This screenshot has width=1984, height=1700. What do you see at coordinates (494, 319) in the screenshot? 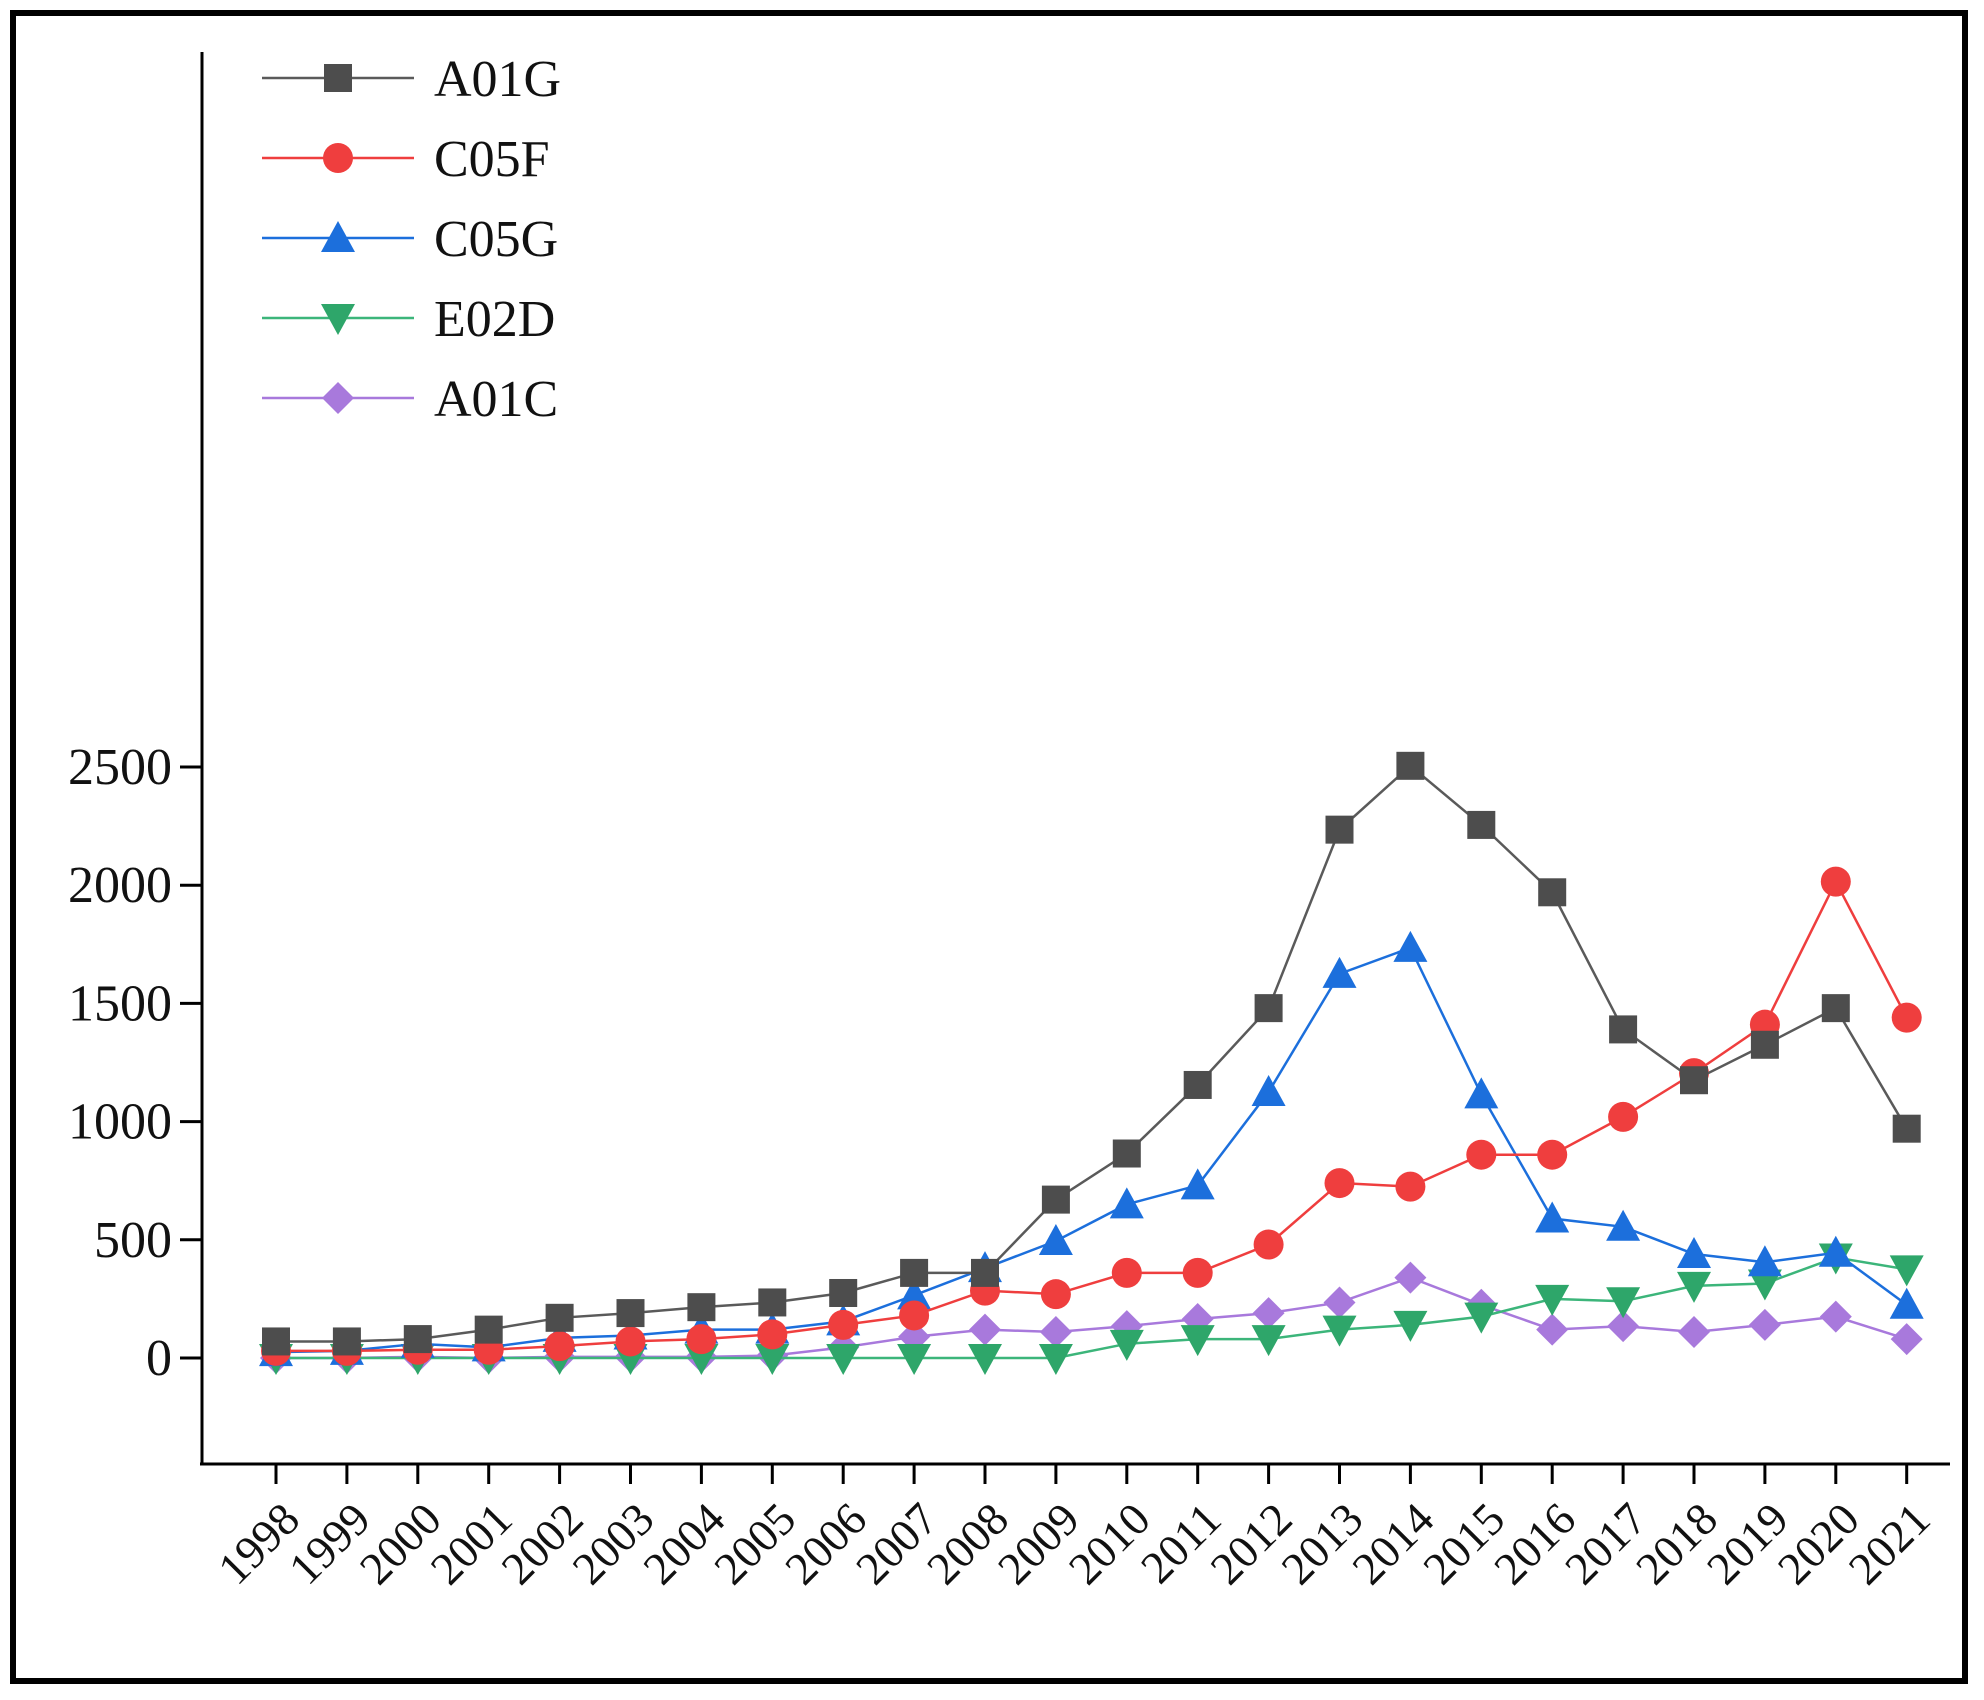
I see `legend-label-e02d: E02D` at bounding box center [494, 319].